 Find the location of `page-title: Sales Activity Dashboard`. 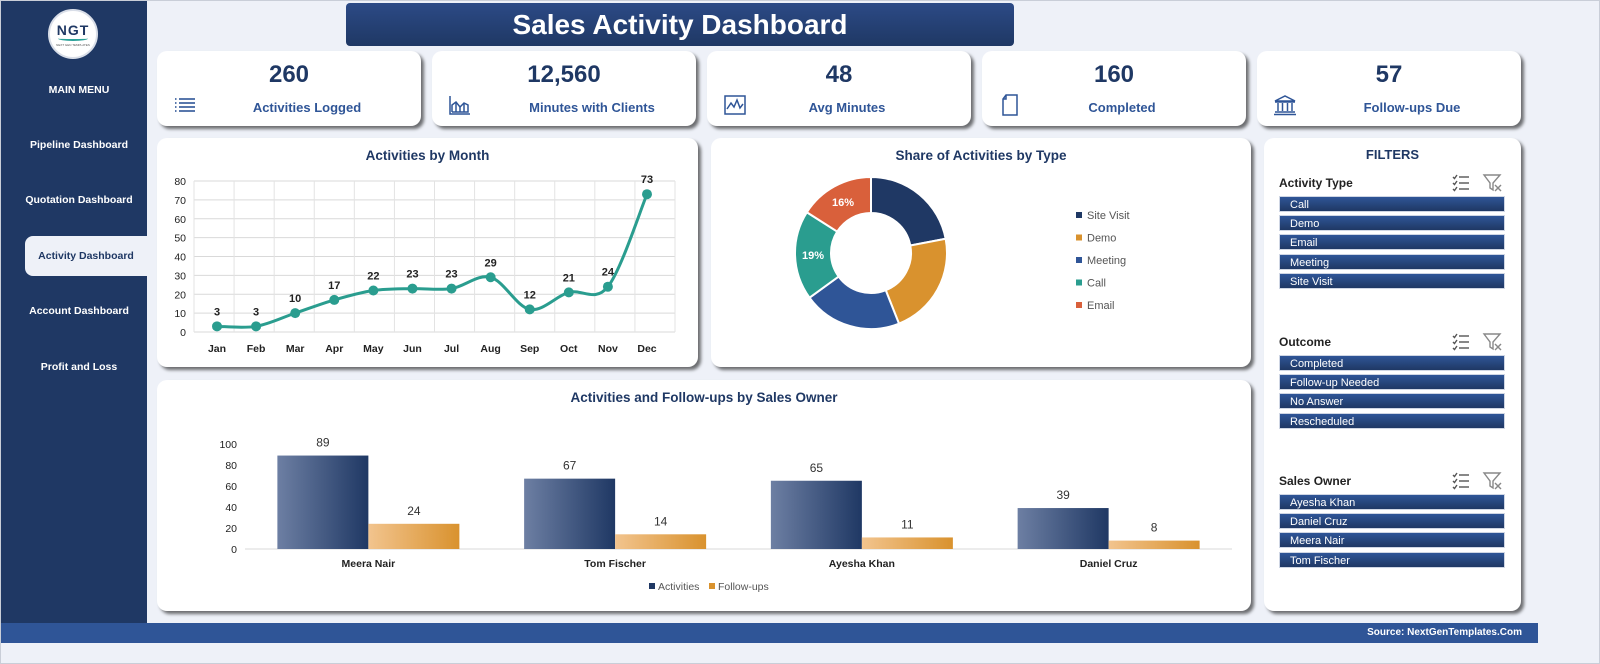

page-title: Sales Activity Dashboard is located at coordinates (680, 24).